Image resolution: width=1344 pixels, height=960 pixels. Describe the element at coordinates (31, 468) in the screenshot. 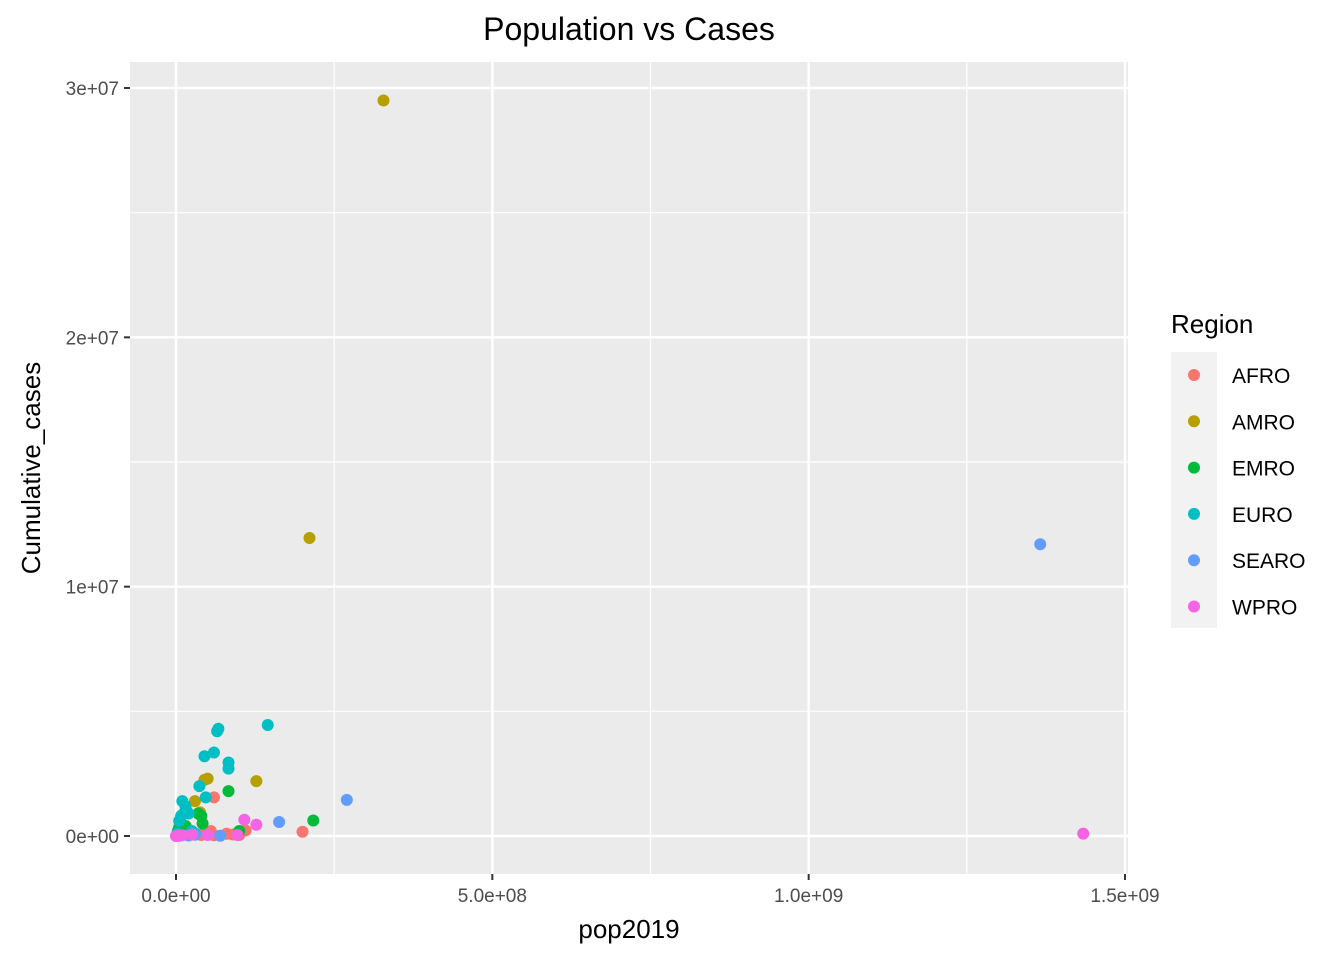

I see `y-axis-title: Cumulative_cases` at that location.